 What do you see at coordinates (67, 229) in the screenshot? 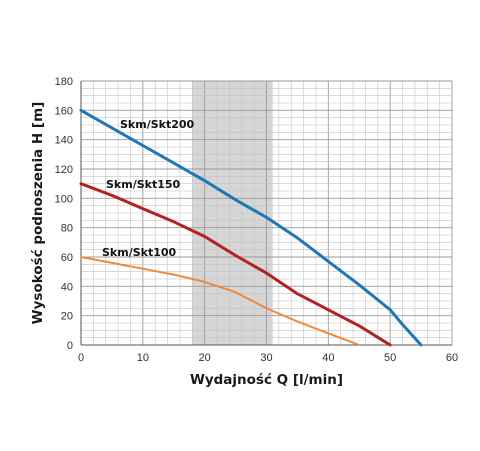
I see `y-tick-label: 80` at bounding box center [67, 229].